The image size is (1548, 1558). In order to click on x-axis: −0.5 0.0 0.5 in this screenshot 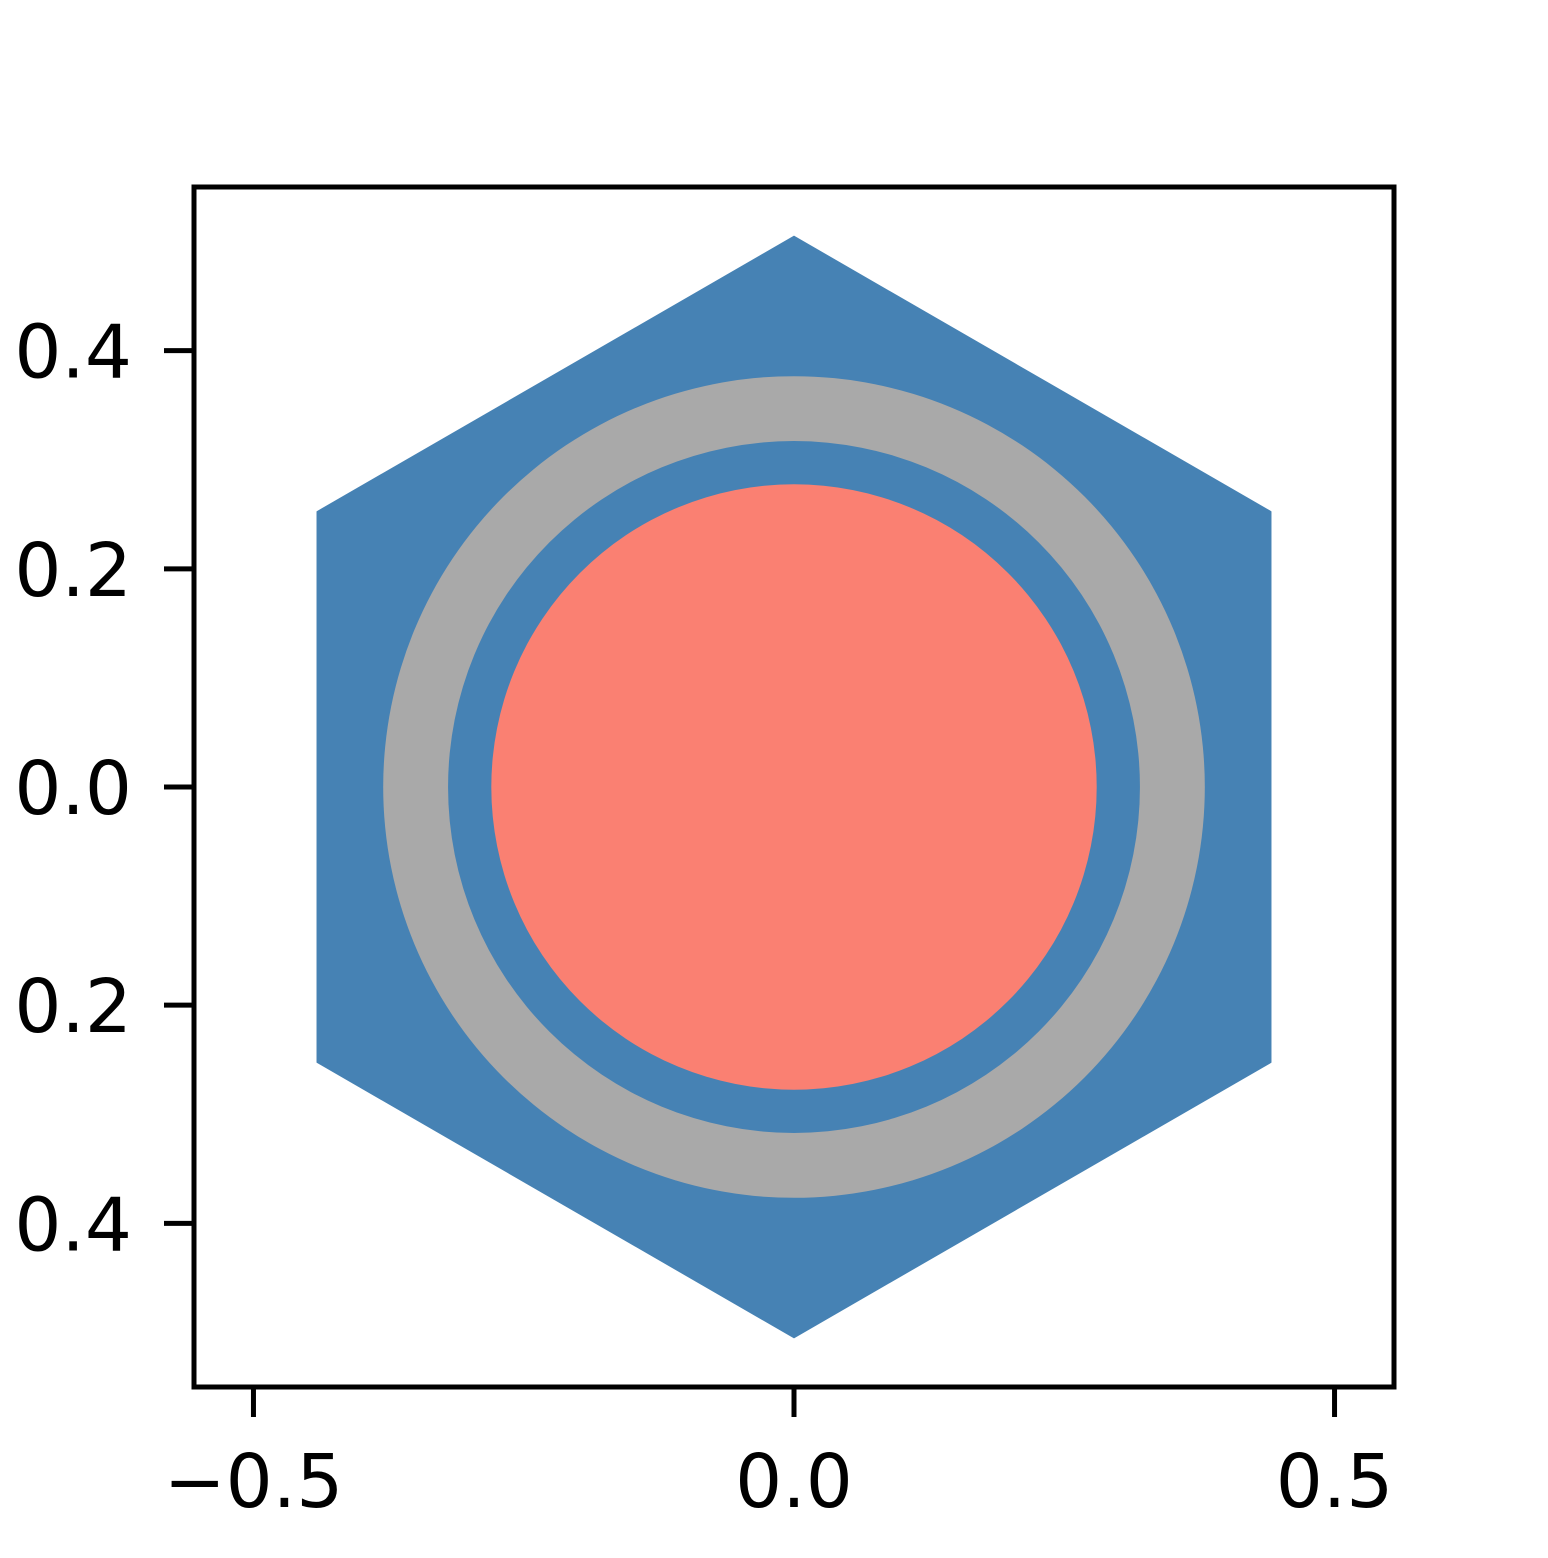, I will do `click(779, 1456)`.